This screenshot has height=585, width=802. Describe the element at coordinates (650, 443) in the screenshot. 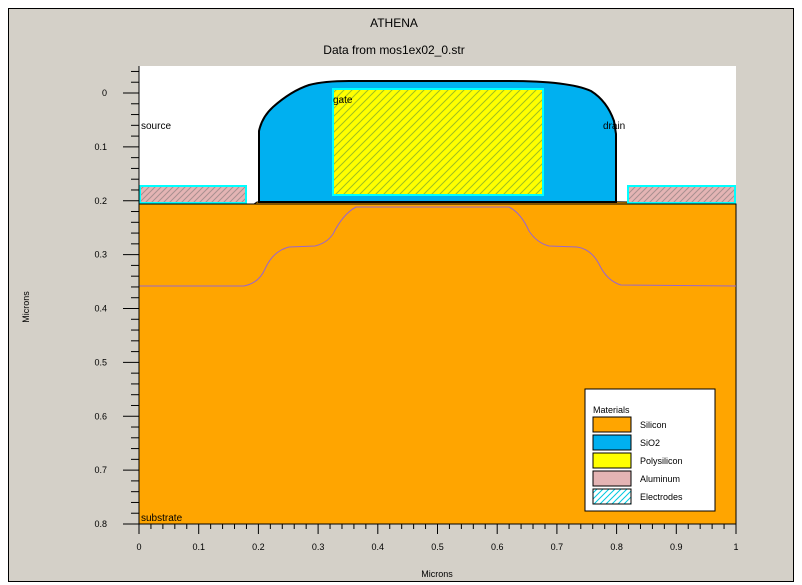

I see `legend-label-sio2: SiO2` at that location.